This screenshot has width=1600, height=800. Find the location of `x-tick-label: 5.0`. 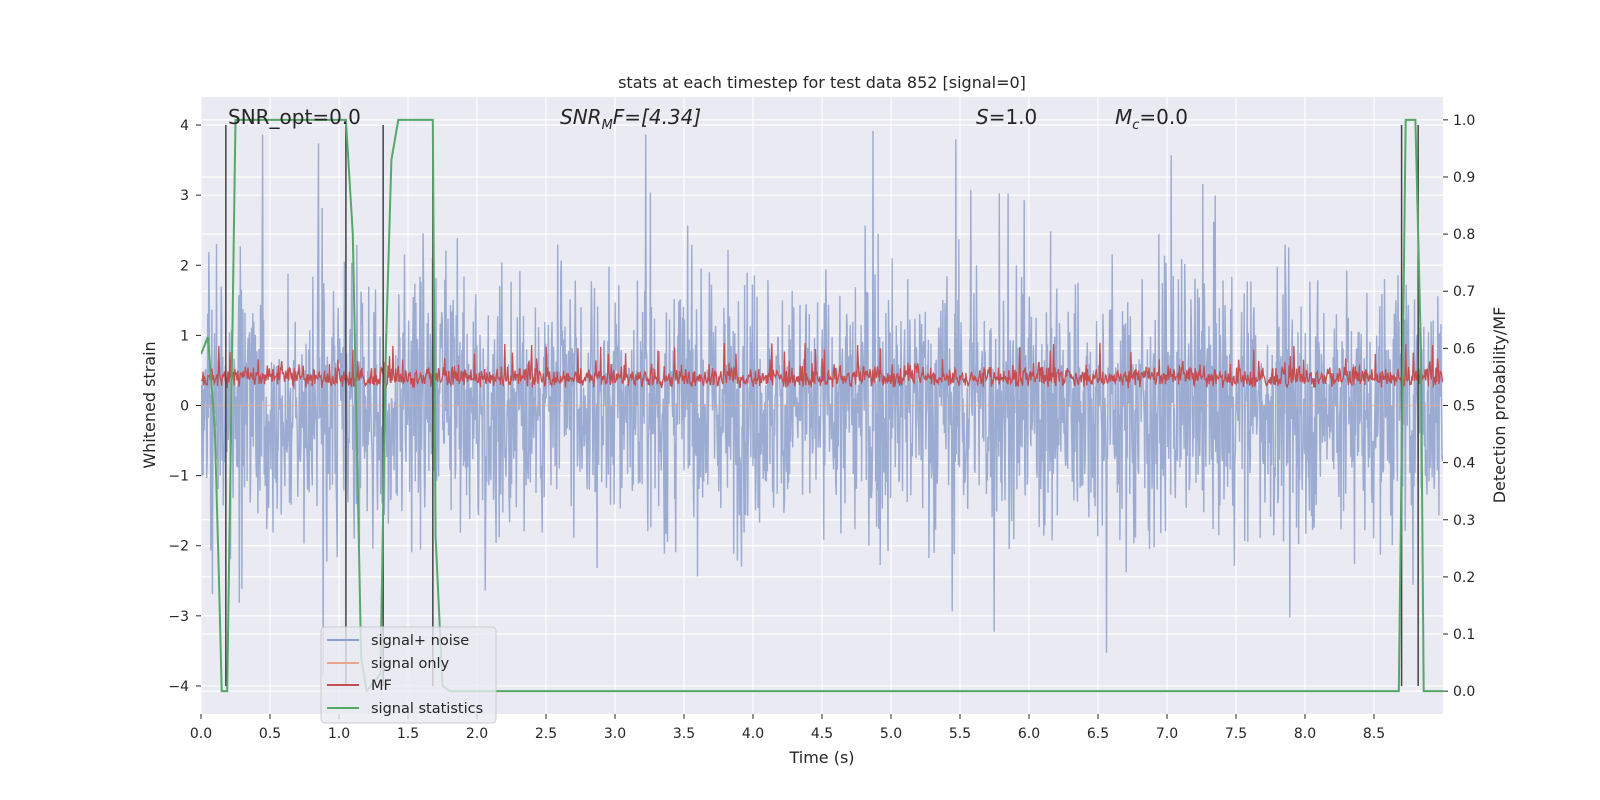

x-tick-label: 5.0 is located at coordinates (891, 734).